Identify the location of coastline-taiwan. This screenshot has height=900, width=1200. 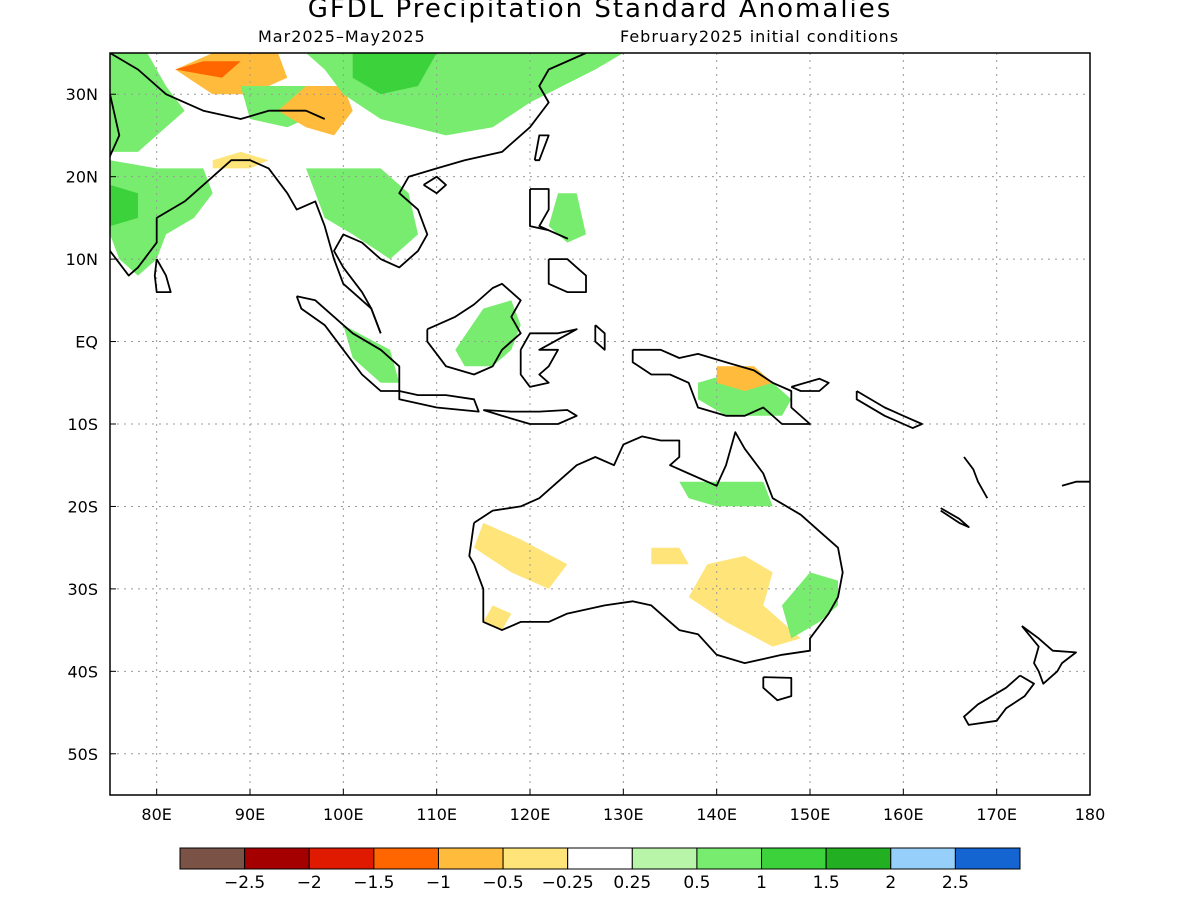
(541, 148).